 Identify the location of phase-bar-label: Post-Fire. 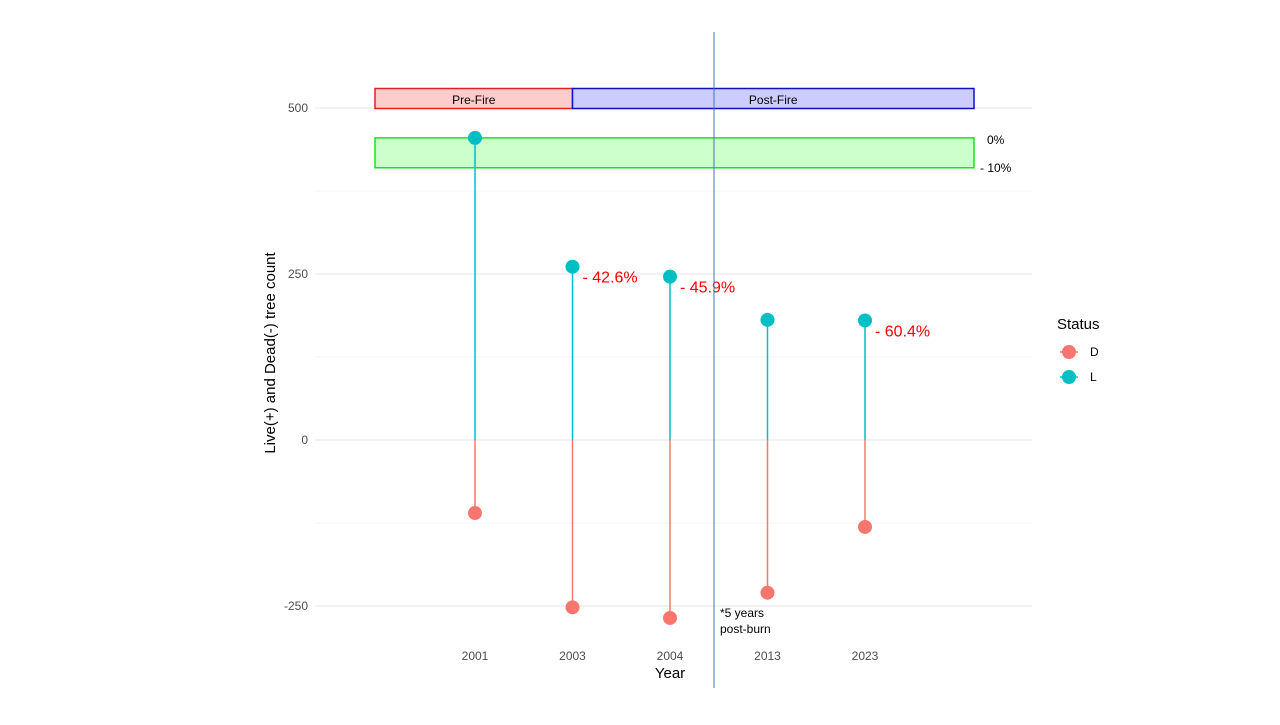
(773, 100).